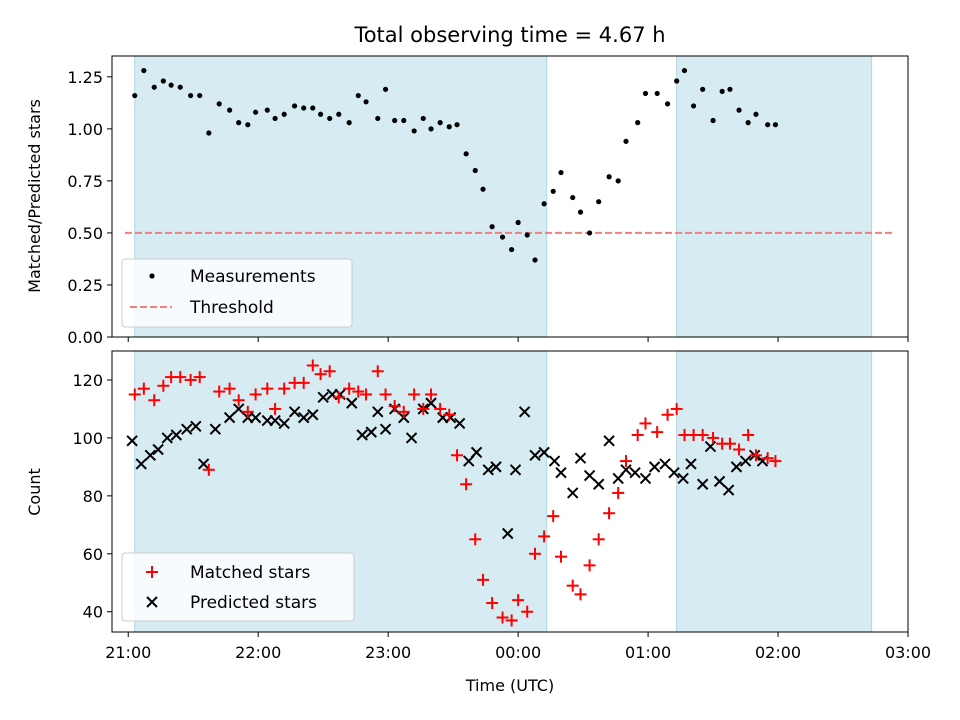  I want to click on shaded-region, so click(774, 196).